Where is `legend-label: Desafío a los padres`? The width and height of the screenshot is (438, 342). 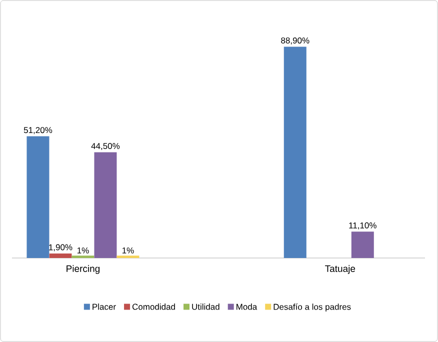 legend-label: Desafío a los padres is located at coordinates (312, 308).